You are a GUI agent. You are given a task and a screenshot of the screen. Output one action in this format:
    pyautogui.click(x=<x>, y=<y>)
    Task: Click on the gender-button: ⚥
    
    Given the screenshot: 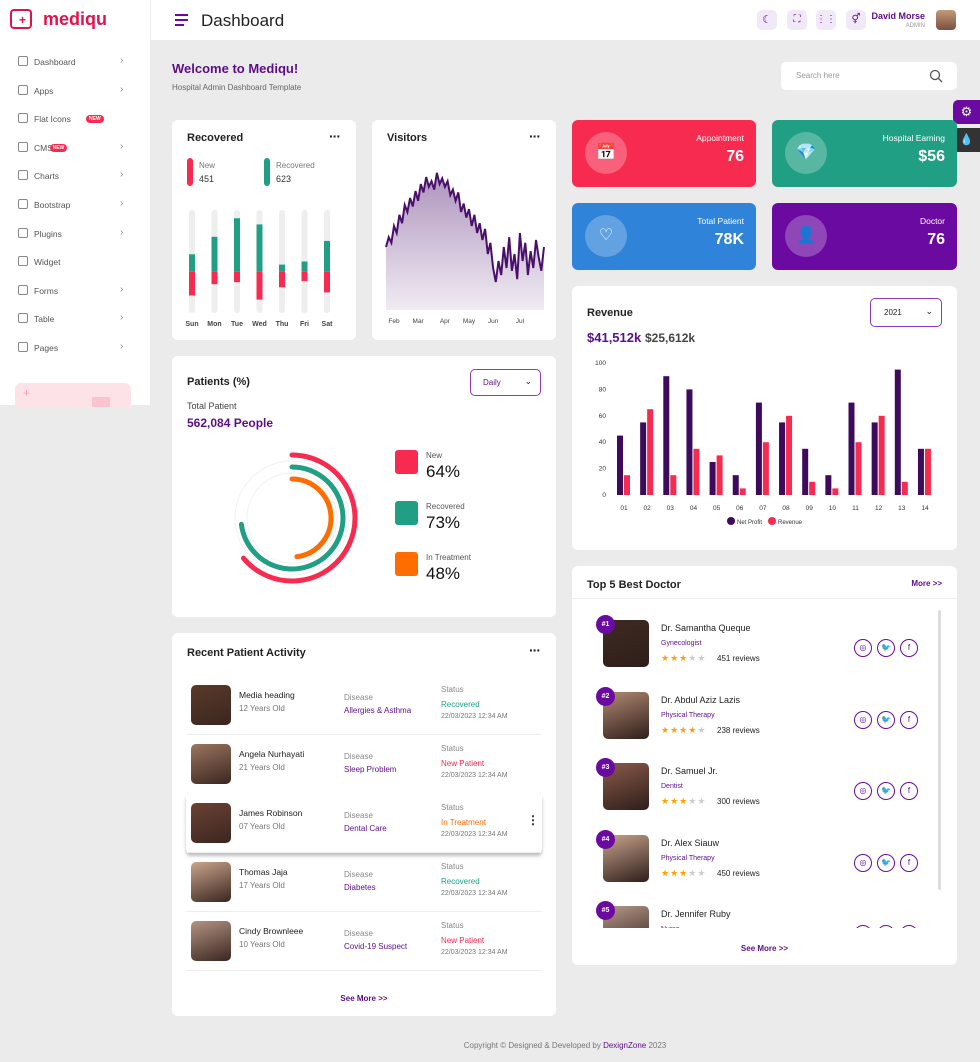 What is the action you would take?
    pyautogui.click(x=856, y=20)
    